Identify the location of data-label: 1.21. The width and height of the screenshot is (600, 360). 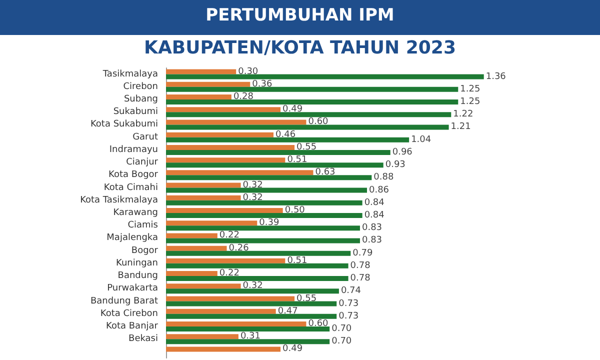
(460, 127).